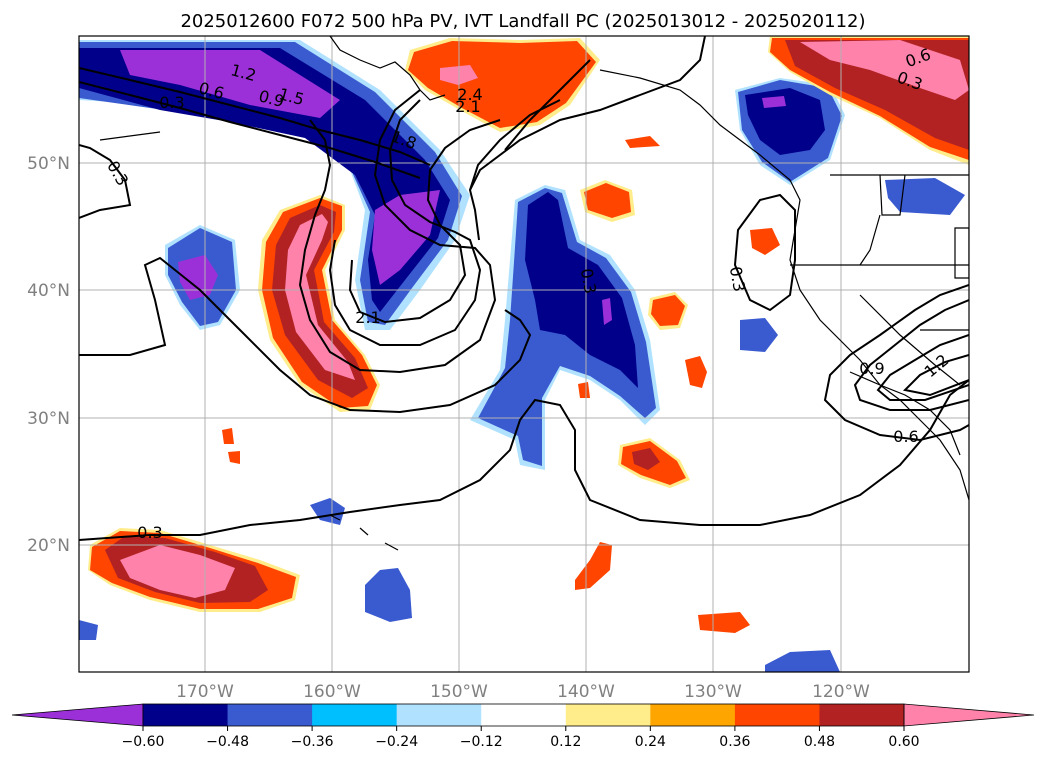  Describe the element at coordinates (903, 742) in the screenshot. I see `colorbar-tick-label: 0.60` at that location.